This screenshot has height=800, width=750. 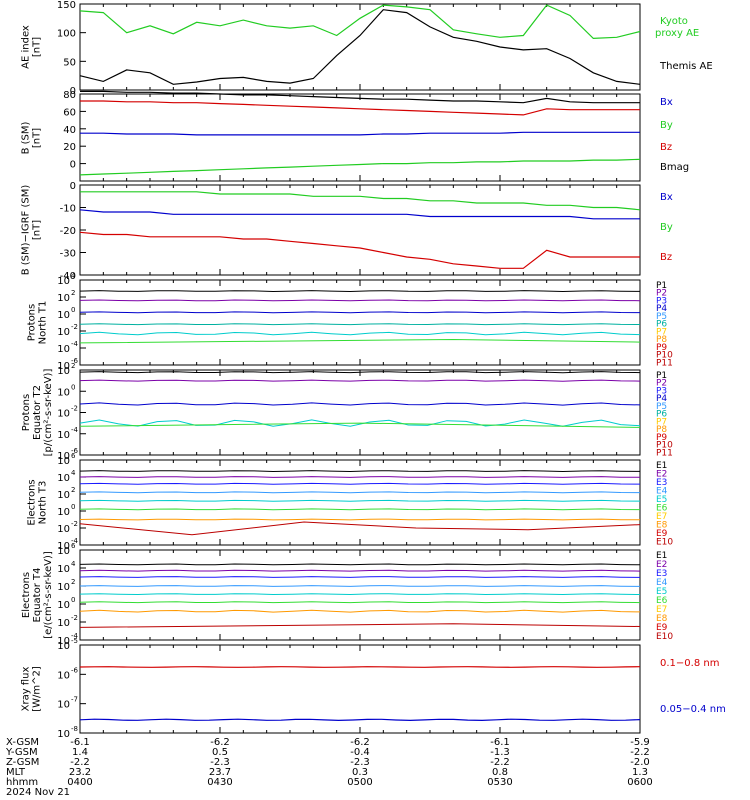 I want to click on y-tick-label: 100, so click(x=66, y=34).